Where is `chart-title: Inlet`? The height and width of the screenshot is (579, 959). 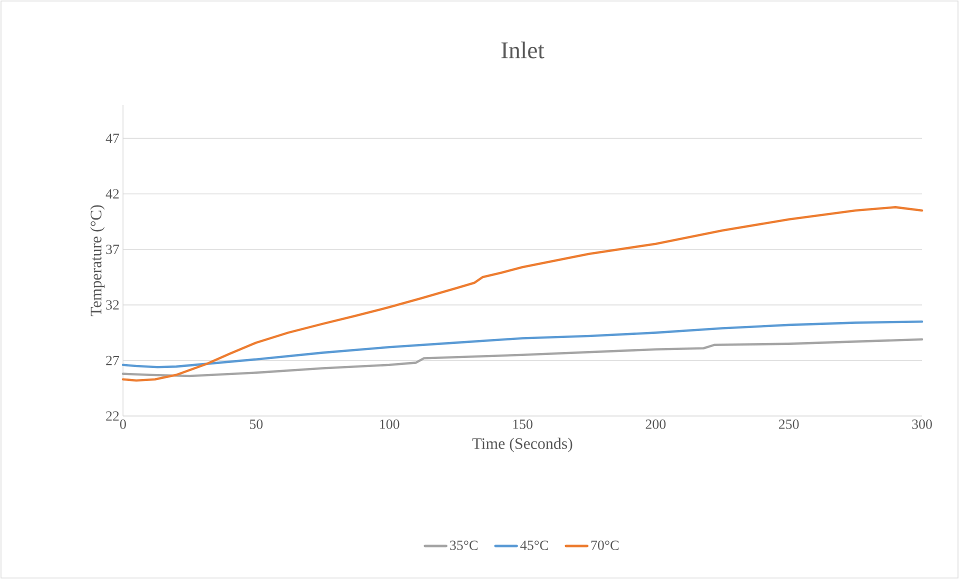
chart-title: Inlet is located at coordinates (522, 50).